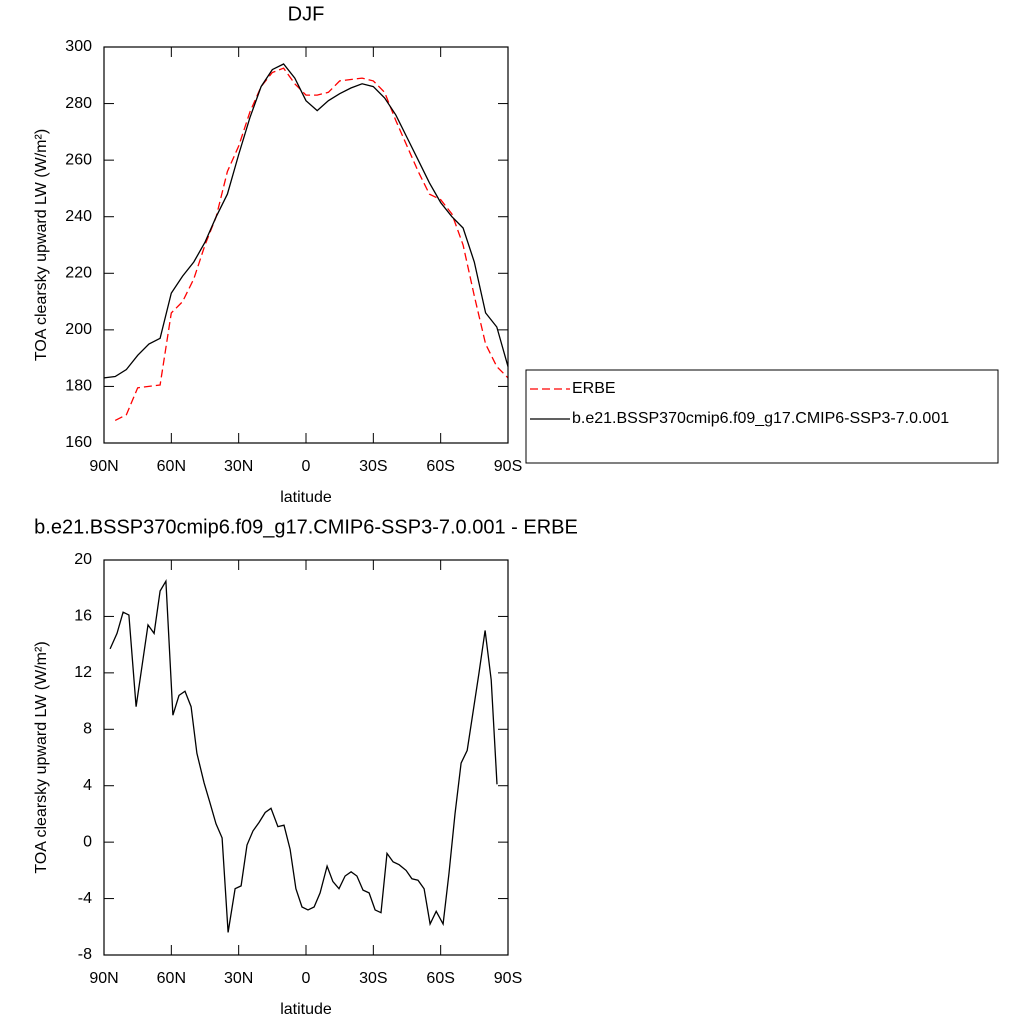  I want to click on y-tick-label: 240, so click(78, 216).